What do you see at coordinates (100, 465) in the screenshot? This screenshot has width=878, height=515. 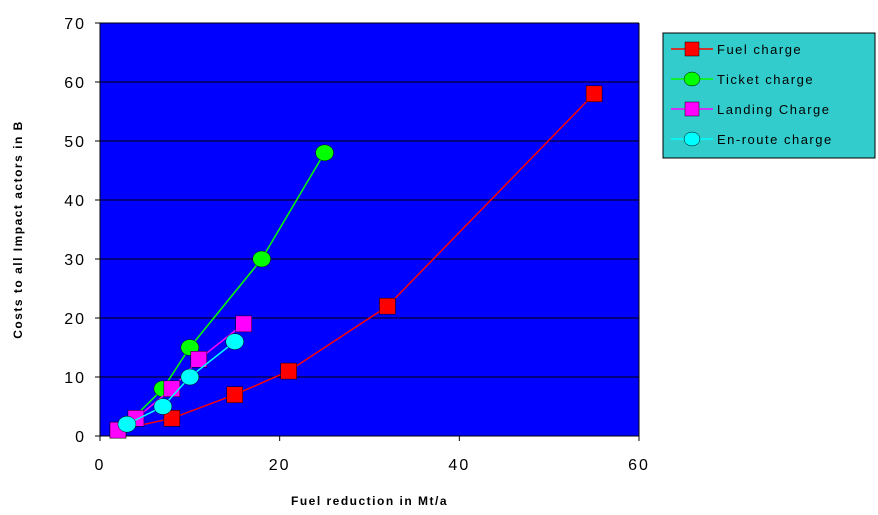 I see `x-tick-label: 0` at bounding box center [100, 465].